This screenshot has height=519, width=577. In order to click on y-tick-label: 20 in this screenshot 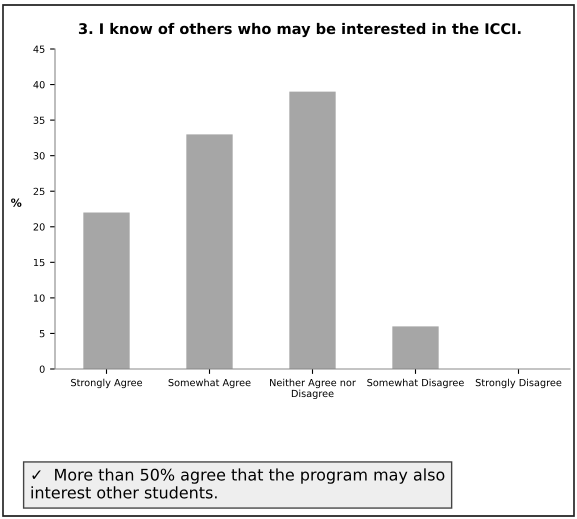, I will do `click(39, 227)`.